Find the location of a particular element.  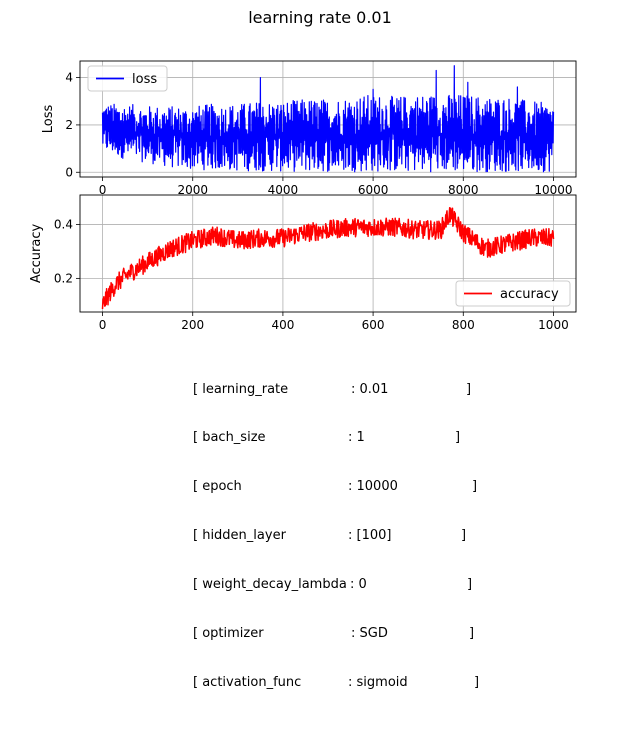

param-key: [ epoch is located at coordinates (217, 487).